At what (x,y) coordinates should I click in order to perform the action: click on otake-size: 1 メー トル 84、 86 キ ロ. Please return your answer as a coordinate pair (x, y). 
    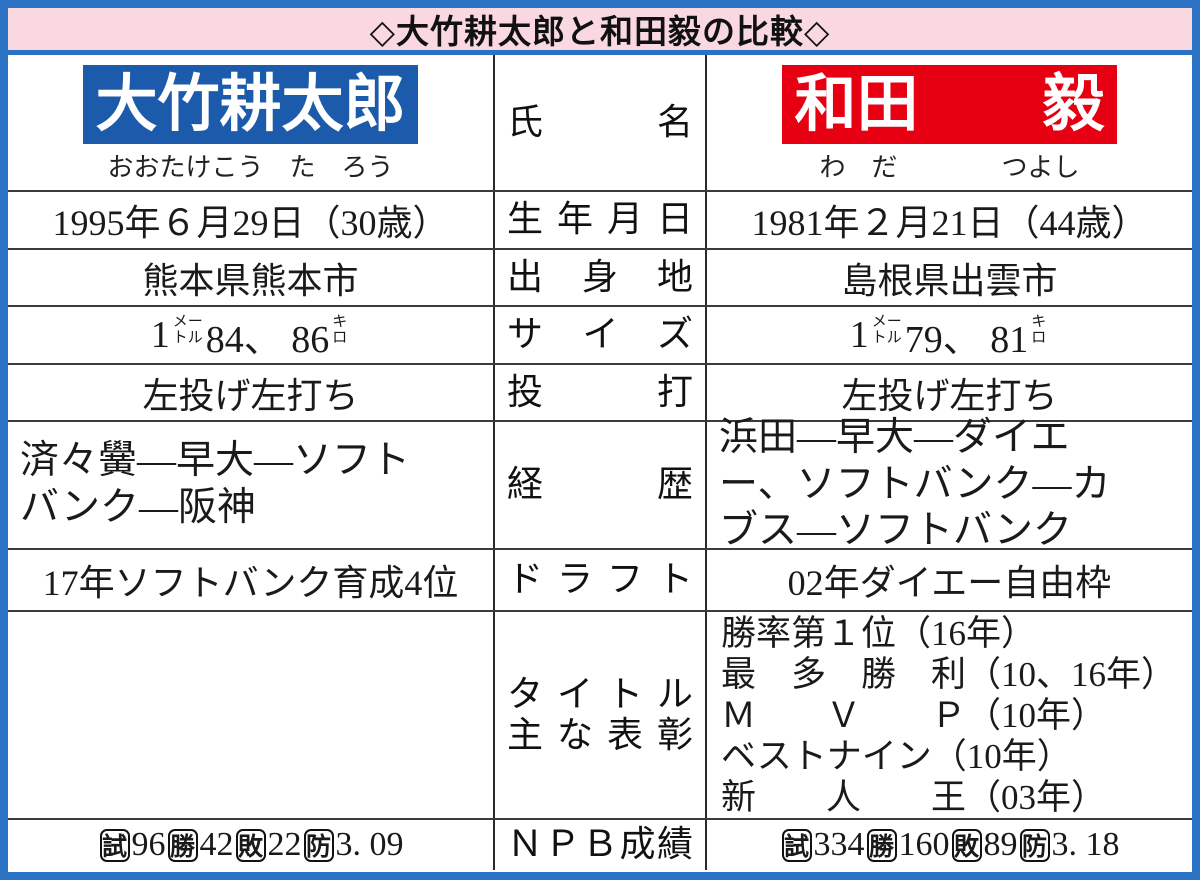
    Looking at the image, I should click on (251, 335).